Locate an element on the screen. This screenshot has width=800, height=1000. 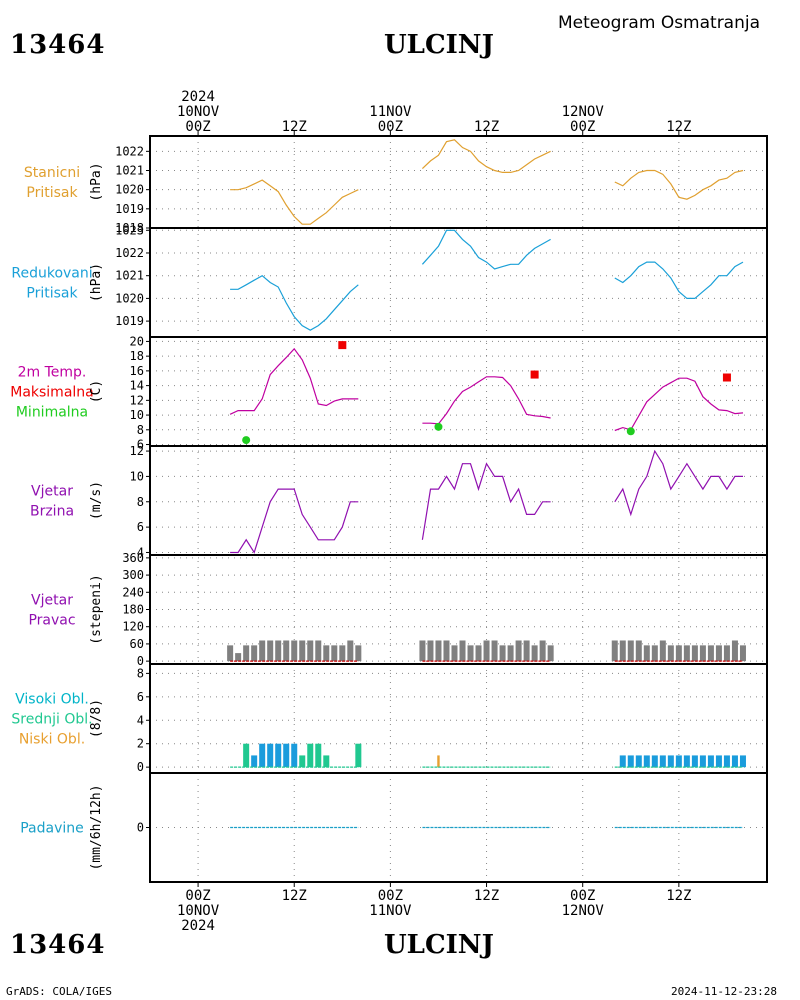
panel-label: 2m Temp. is located at coordinates (52, 373).